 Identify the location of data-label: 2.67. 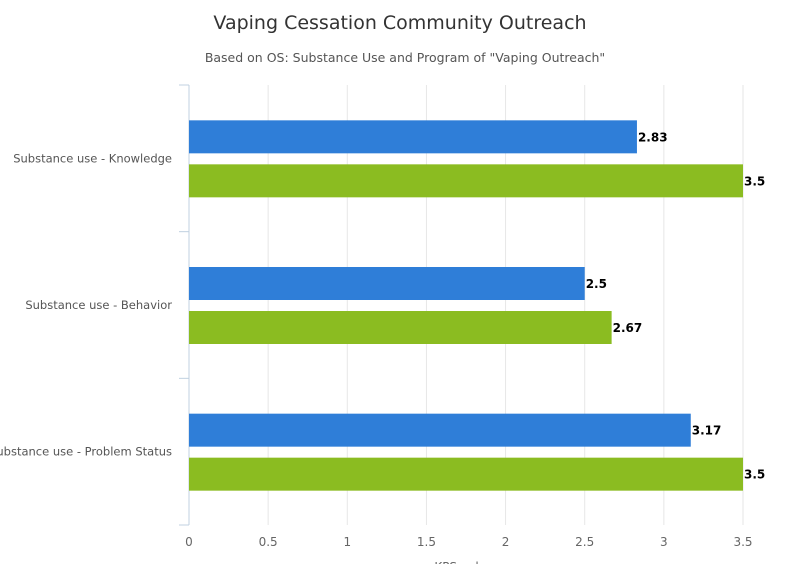
(628, 328).